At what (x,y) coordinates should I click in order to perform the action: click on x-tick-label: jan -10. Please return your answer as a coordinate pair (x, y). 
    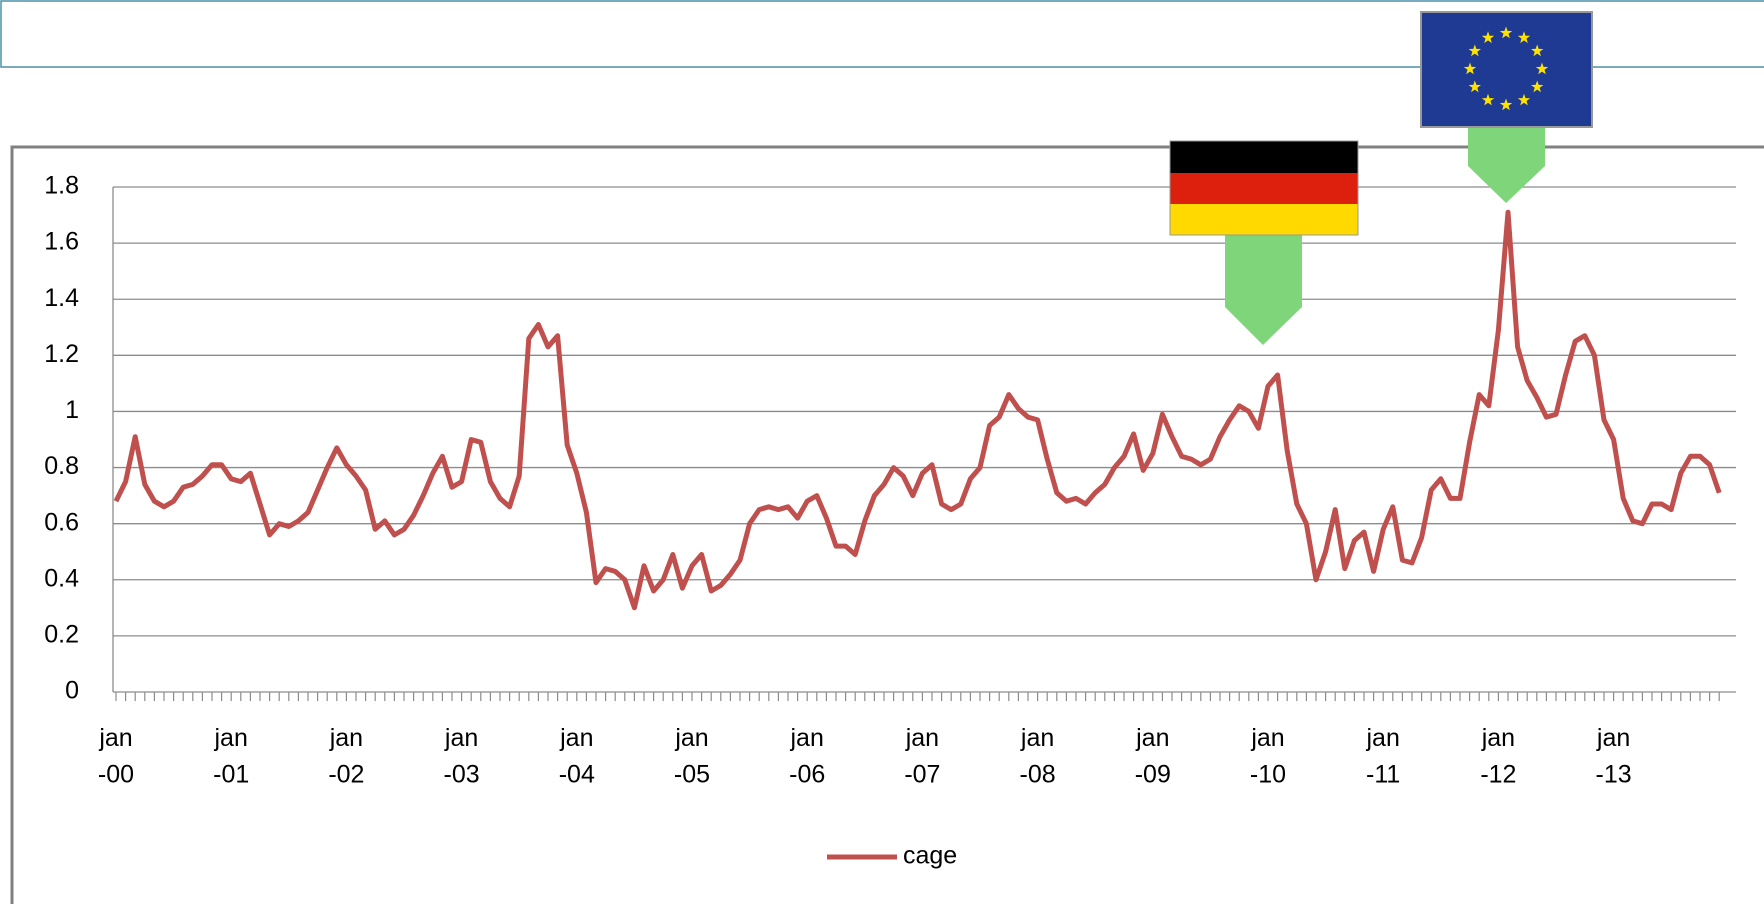
    Looking at the image, I should click on (1268, 756).